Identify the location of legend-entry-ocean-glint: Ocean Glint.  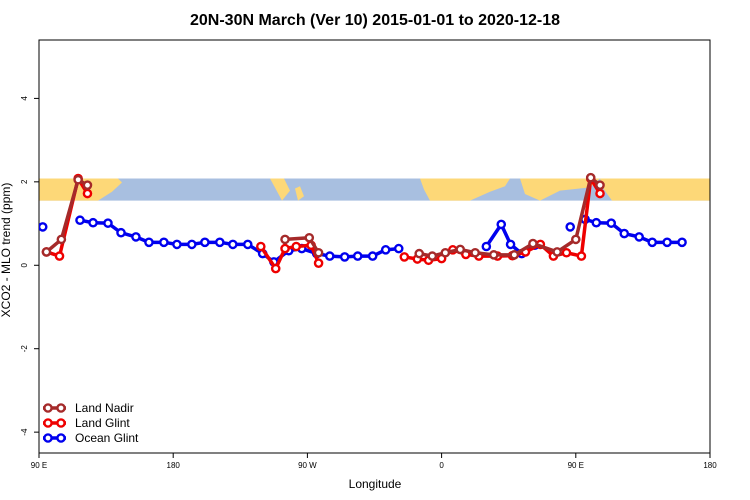
(91, 438).